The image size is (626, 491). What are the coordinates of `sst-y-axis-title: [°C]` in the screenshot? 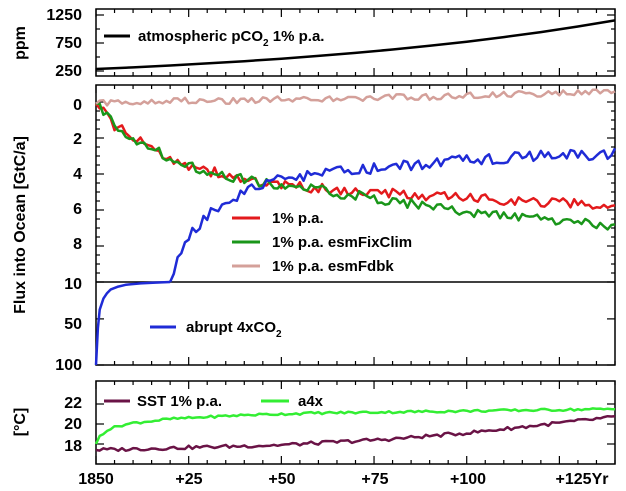 It's located at (20, 422).